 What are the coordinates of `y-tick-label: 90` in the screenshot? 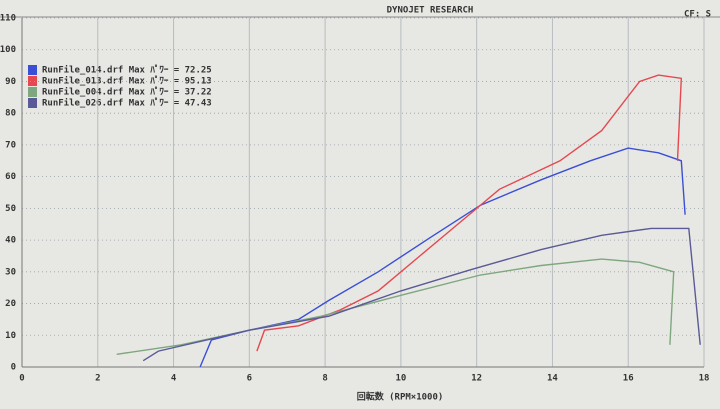 It's located at (10, 82).